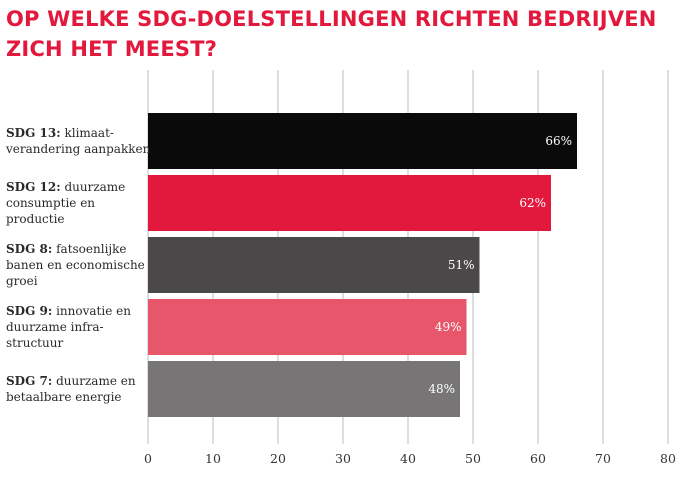  What do you see at coordinates (33, 133) in the screenshot?
I see `category-label-bold: SDG 13:` at bounding box center [33, 133].